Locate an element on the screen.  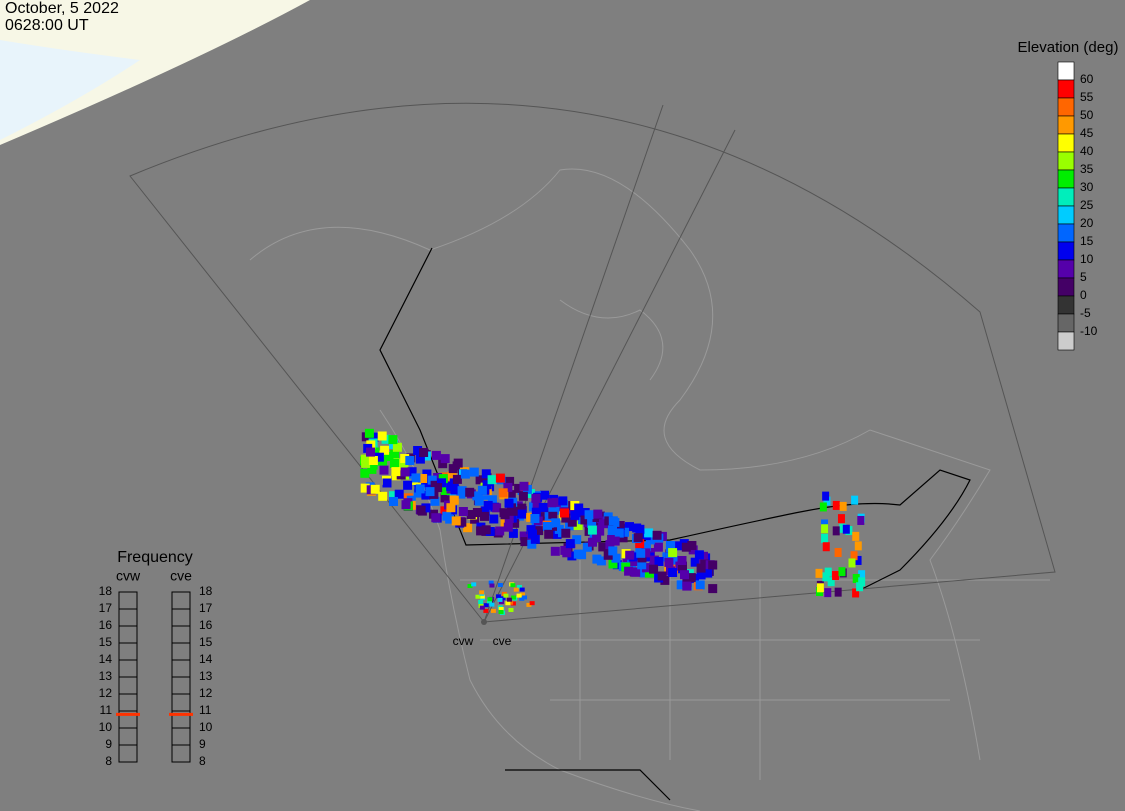
legend-tick-label: 60 is located at coordinates (1087, 79).